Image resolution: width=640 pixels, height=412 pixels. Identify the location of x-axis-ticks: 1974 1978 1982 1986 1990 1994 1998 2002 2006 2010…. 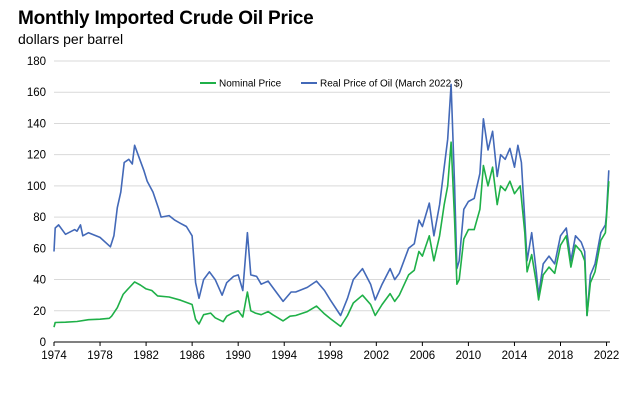
(330, 352).